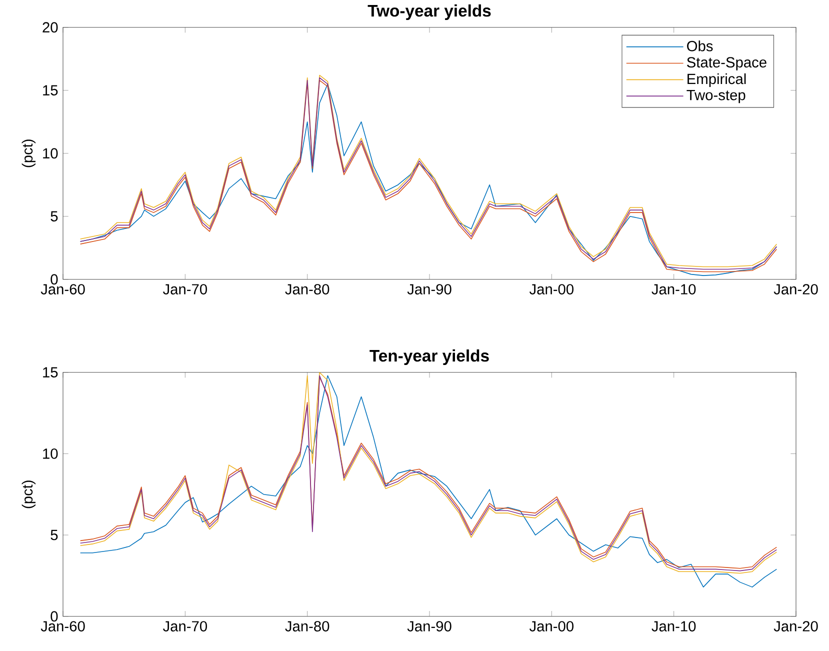 This screenshot has height=651, width=829. I want to click on y-tick-label: 20, so click(50, 27).